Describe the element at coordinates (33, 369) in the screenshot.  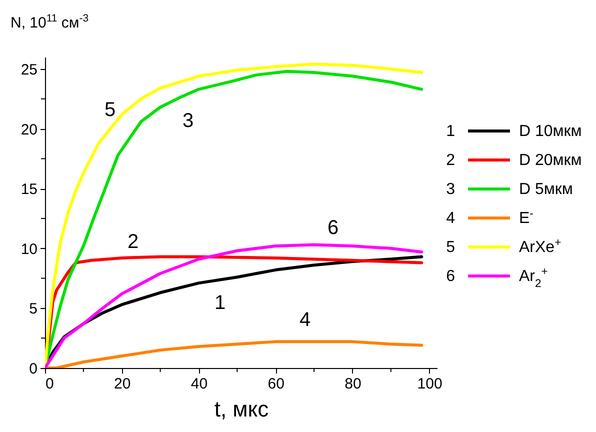
I see `y-tick-label: 0` at that location.